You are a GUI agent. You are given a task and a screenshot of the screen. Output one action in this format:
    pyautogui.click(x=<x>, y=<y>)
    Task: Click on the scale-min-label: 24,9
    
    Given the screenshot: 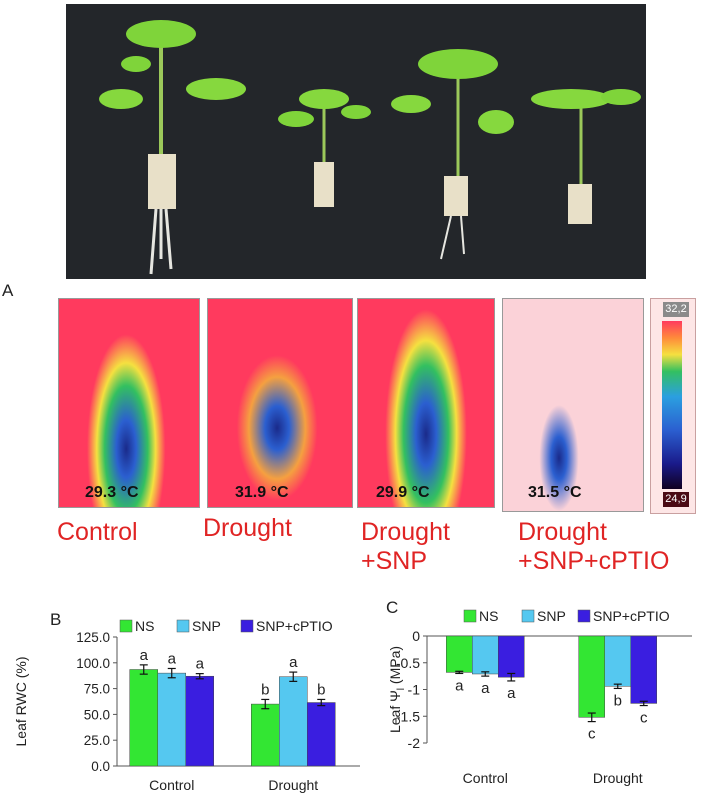 What is the action you would take?
    pyautogui.click(x=676, y=499)
    